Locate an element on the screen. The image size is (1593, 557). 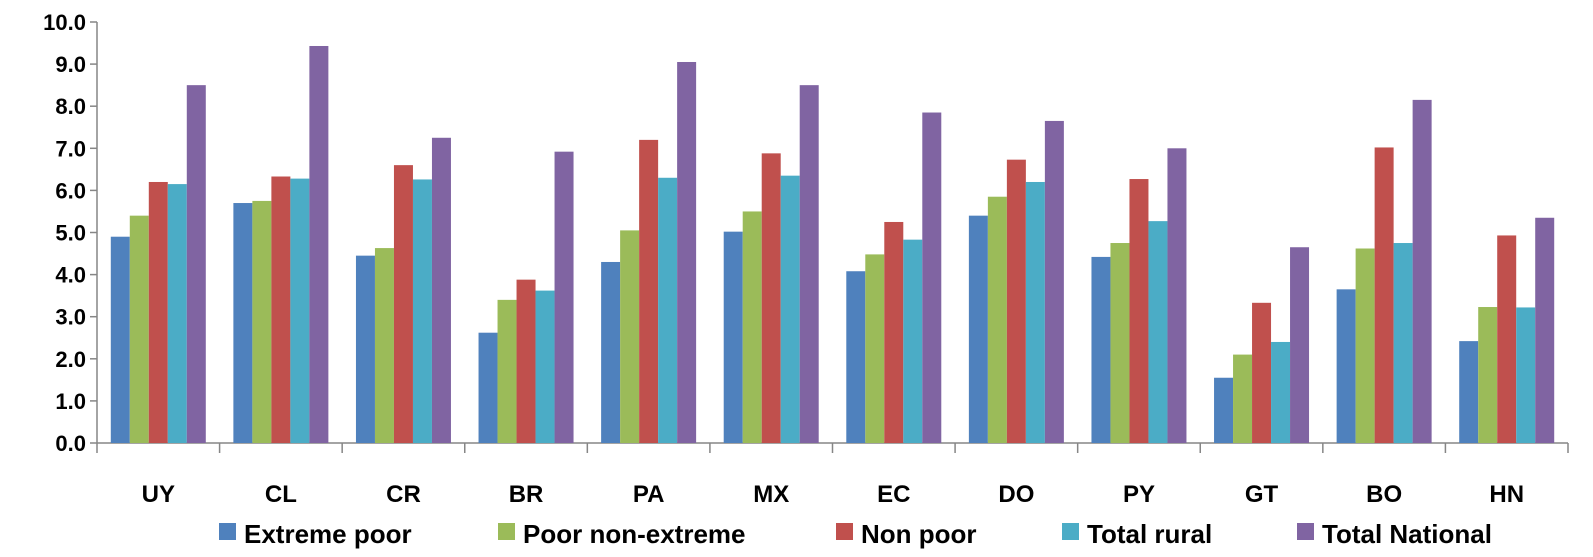
bar-br-poor-non-extreme is located at coordinates (507, 371).